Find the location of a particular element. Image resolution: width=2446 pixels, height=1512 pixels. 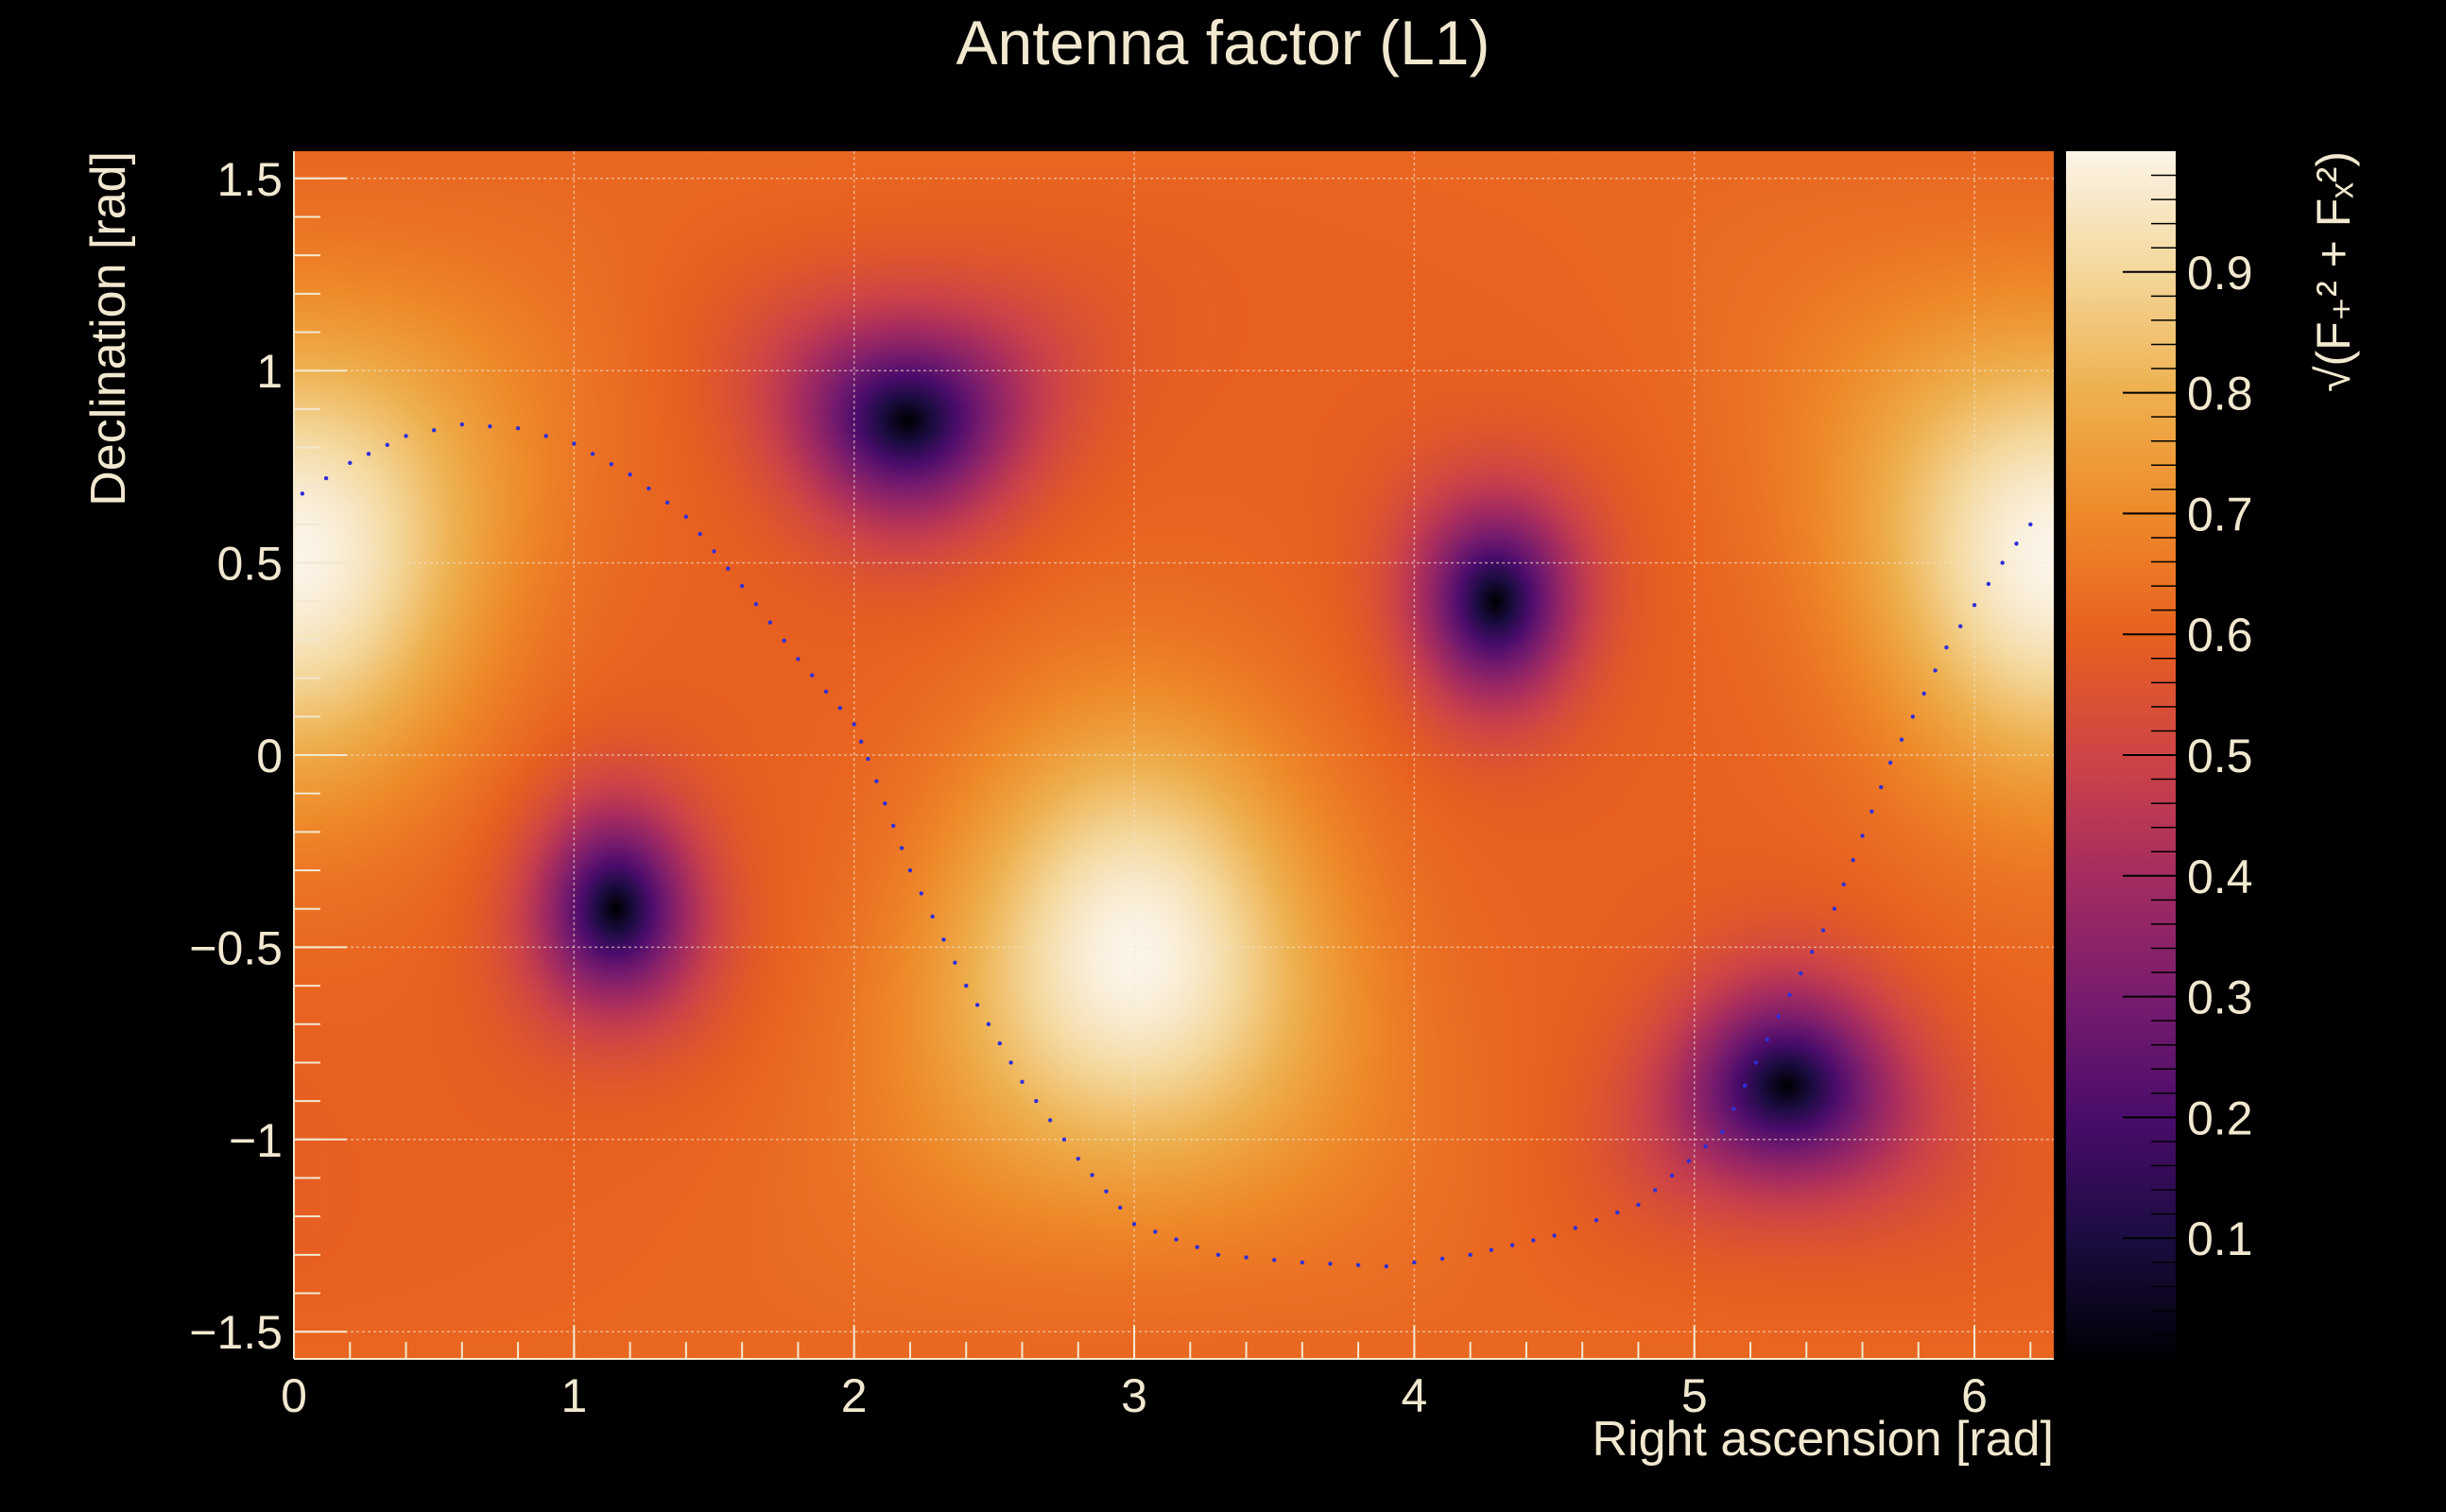

y-tick-label: 1 is located at coordinates (269, 371).